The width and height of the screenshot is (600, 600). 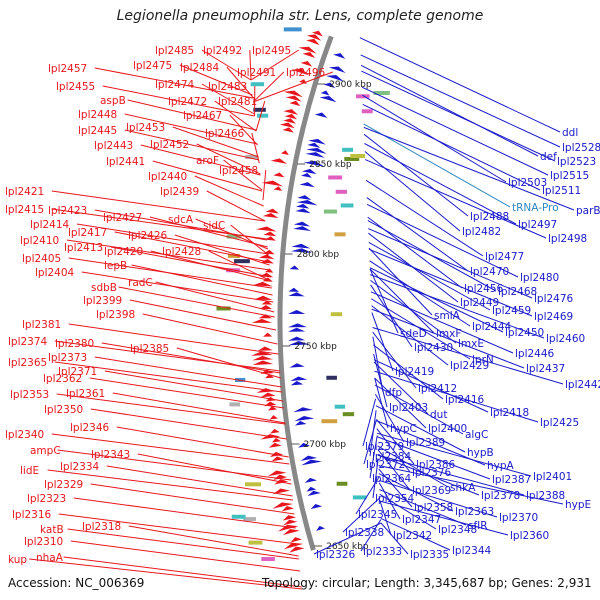 What do you see at coordinates (437, 389) in the screenshot?
I see `reverse-gene-label: lpl2412` at bounding box center [437, 389].